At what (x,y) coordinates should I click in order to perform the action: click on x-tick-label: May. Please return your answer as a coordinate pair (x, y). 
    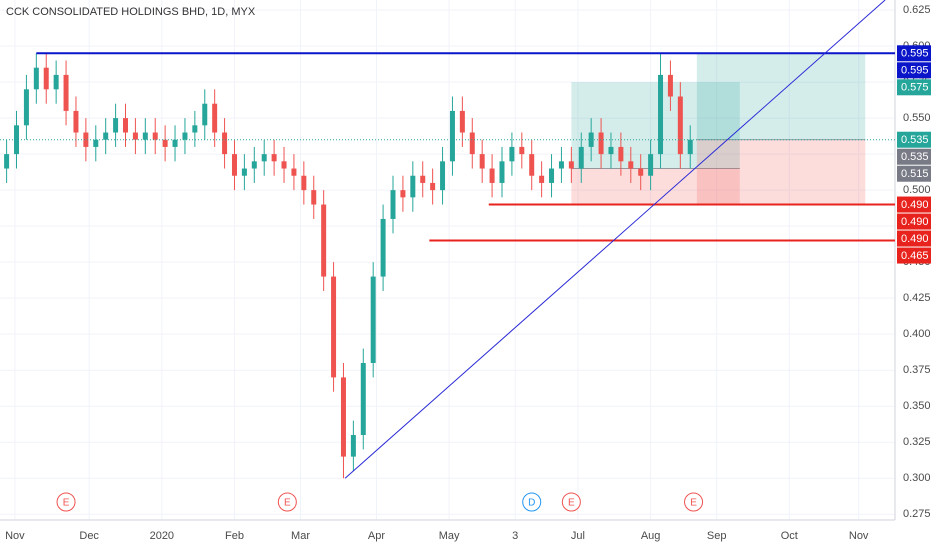
    Looking at the image, I should click on (449, 536).